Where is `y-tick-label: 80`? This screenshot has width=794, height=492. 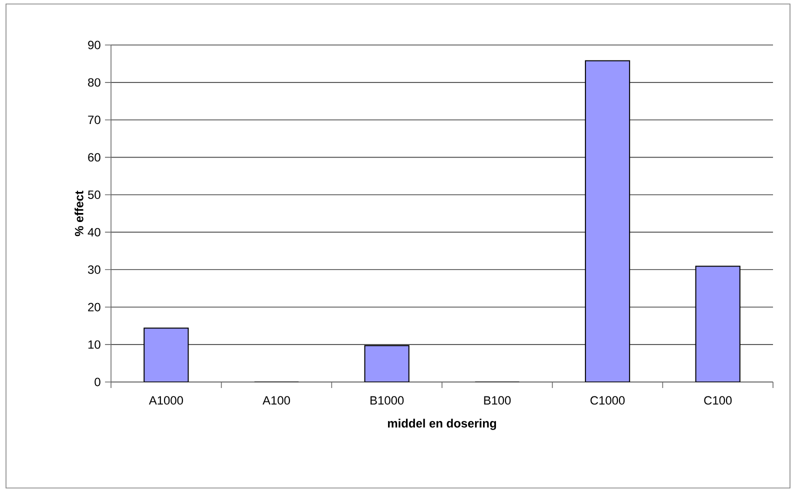
y-tick-label: 80 is located at coordinates (94, 82).